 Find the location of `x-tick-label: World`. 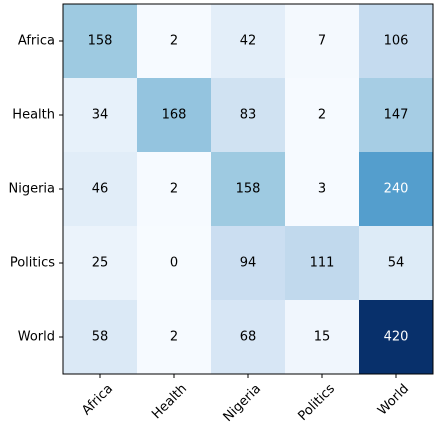

x-tick-label: World is located at coordinates (393, 399).